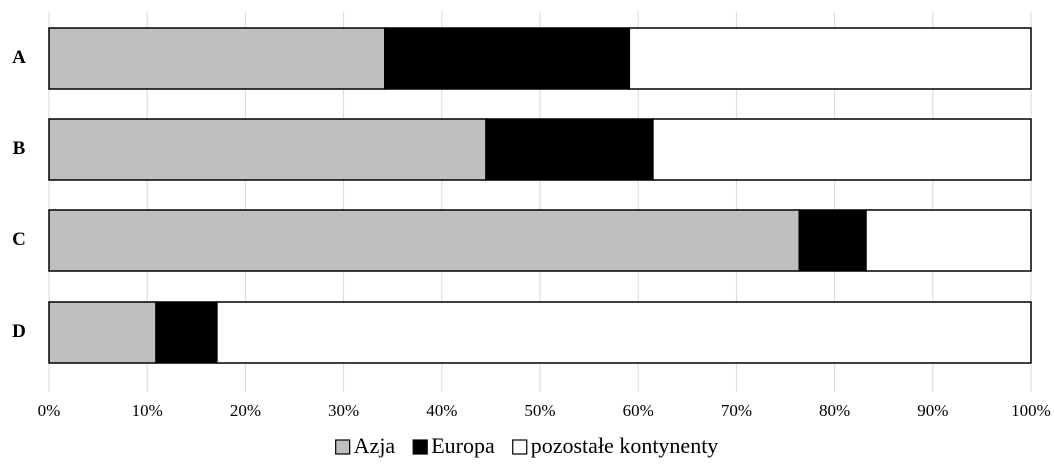 This screenshot has height=464, width=1054. I want to click on x-tick-label: 70%, so click(736, 410).